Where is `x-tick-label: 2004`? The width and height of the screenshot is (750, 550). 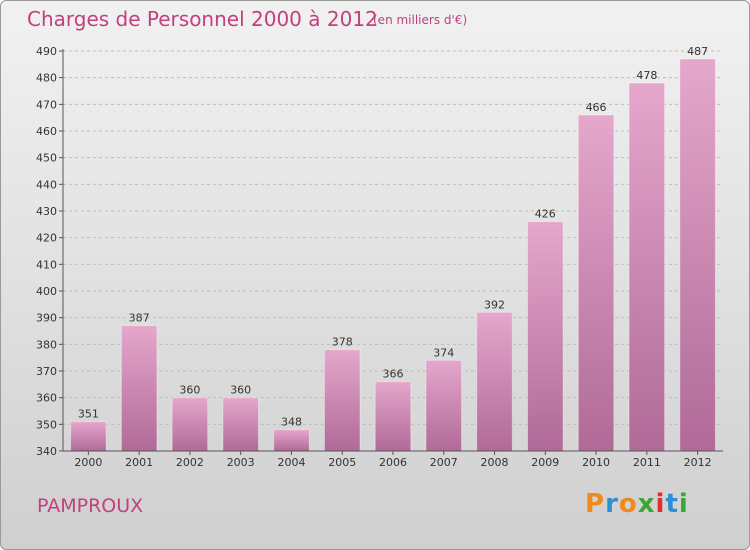 x-tick-label: 2004 is located at coordinates (291, 462).